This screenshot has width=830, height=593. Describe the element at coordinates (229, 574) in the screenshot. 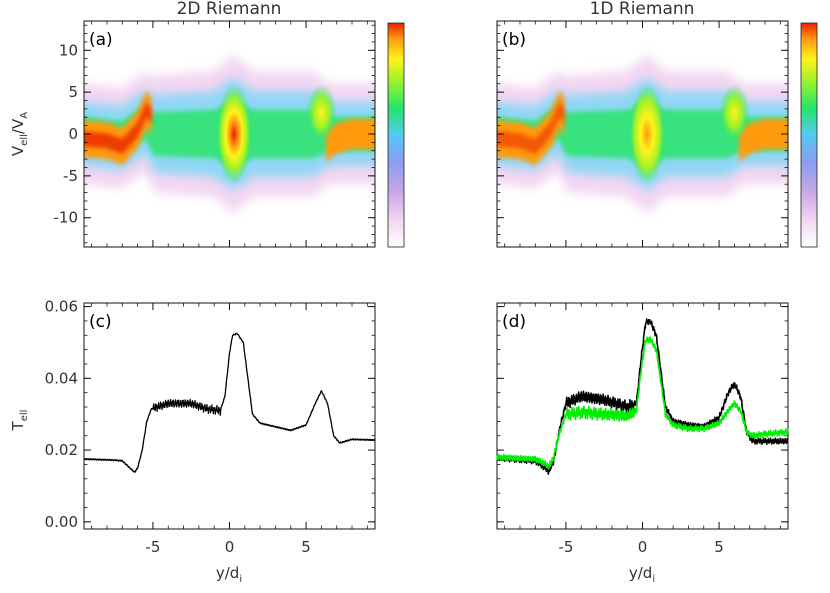

I see `xlabel-c: y/di` at that location.